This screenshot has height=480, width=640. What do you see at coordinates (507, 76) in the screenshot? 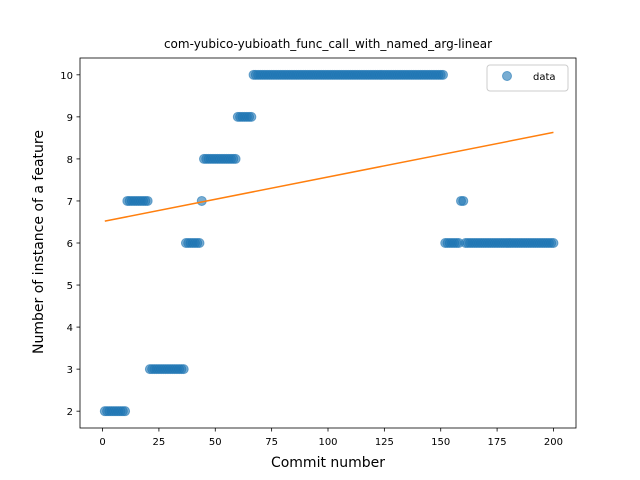
I see `legend-marker-data` at bounding box center [507, 76].